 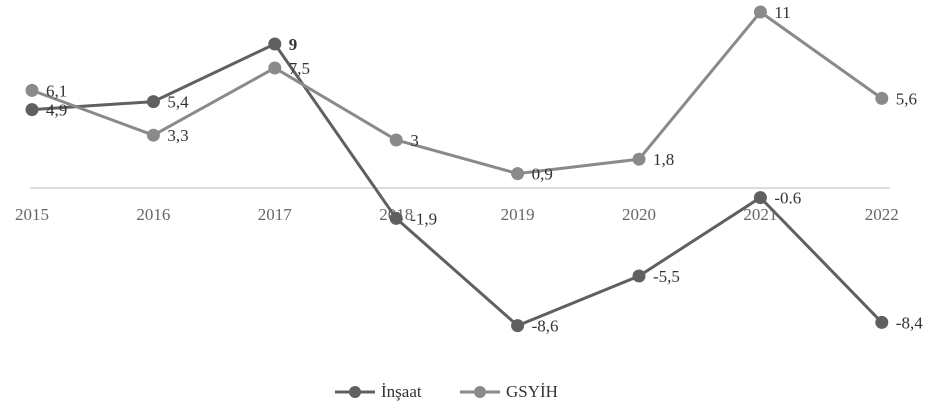 I want to click on data-label: 4,9, so click(x=56, y=110).